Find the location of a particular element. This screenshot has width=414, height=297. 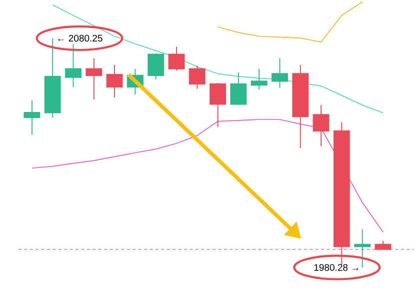

annotation: 1980.28 → is located at coordinates (336, 267).